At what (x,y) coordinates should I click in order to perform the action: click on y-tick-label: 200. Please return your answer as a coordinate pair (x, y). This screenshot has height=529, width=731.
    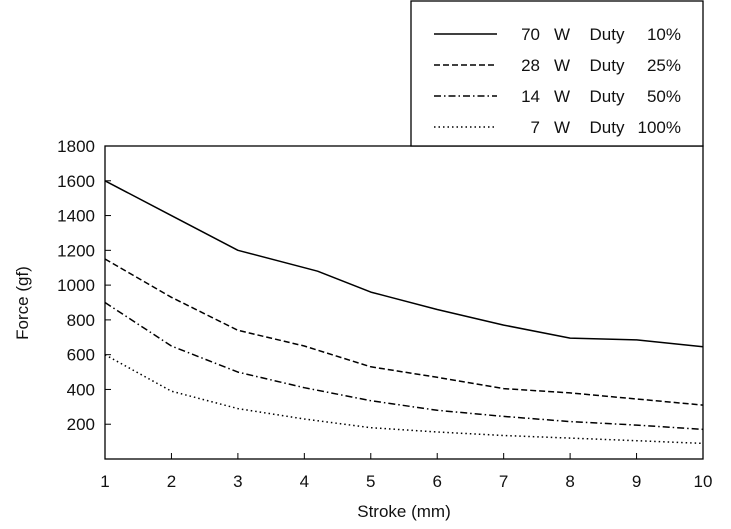
    Looking at the image, I should click on (81, 424).